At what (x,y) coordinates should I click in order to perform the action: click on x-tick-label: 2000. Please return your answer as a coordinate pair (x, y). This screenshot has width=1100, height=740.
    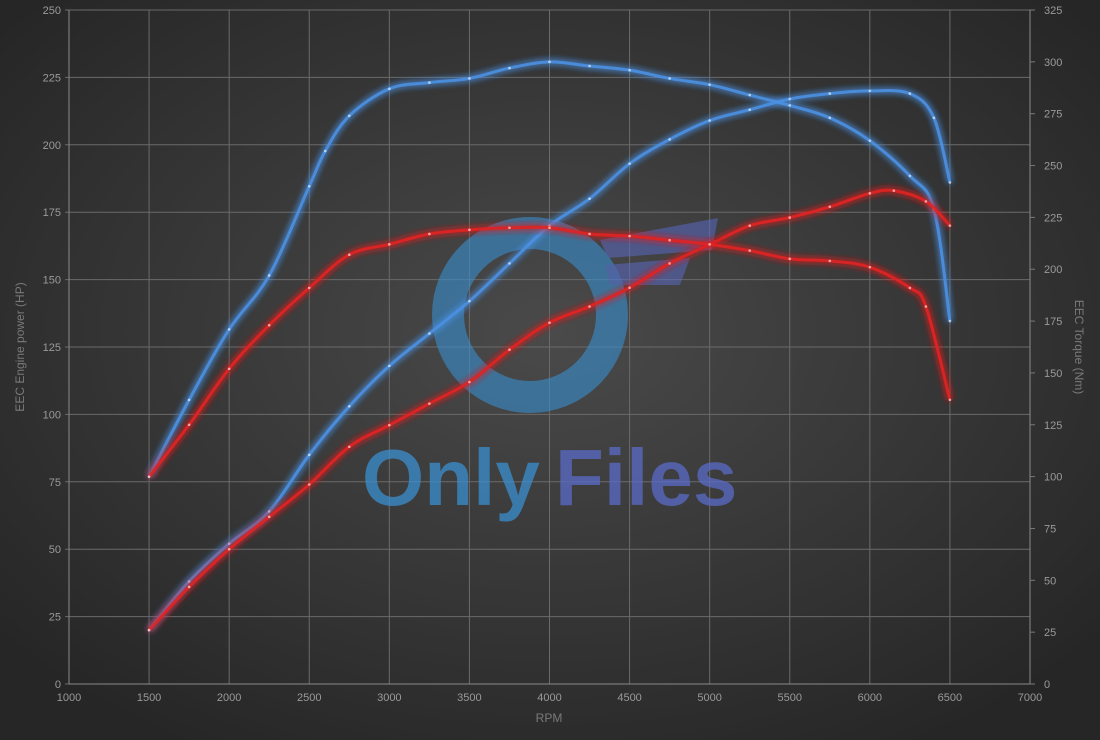
    Looking at the image, I should click on (229, 698).